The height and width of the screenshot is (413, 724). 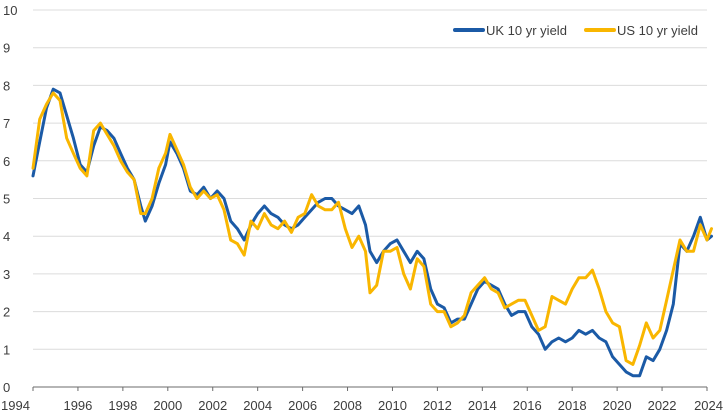 I want to click on y-tick-label: 1, so click(x=6, y=349).